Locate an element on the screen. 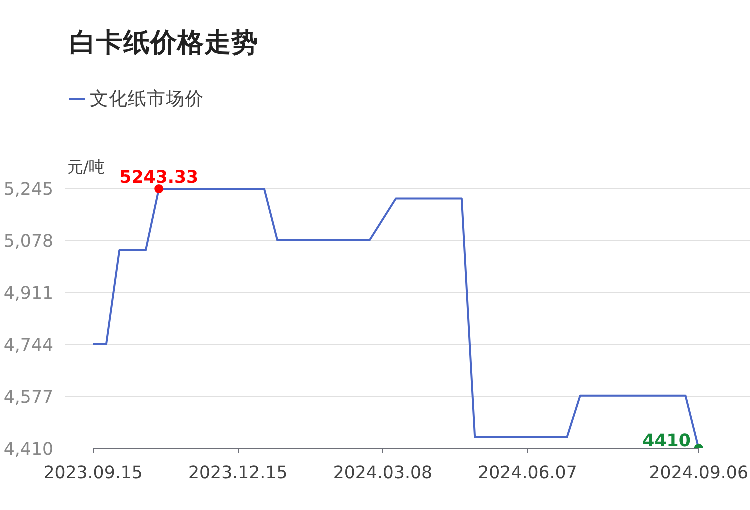 The height and width of the screenshot is (510, 750). y-tick-label: 4,577 is located at coordinates (29, 398).